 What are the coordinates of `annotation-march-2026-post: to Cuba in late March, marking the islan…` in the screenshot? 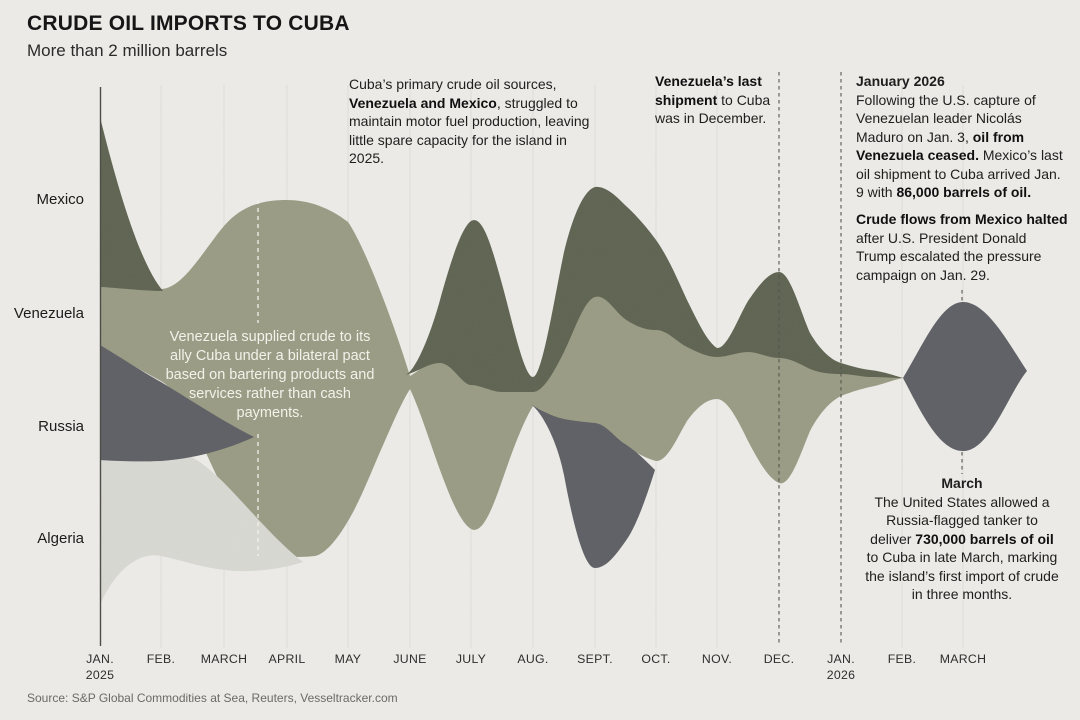 It's located at (962, 575).